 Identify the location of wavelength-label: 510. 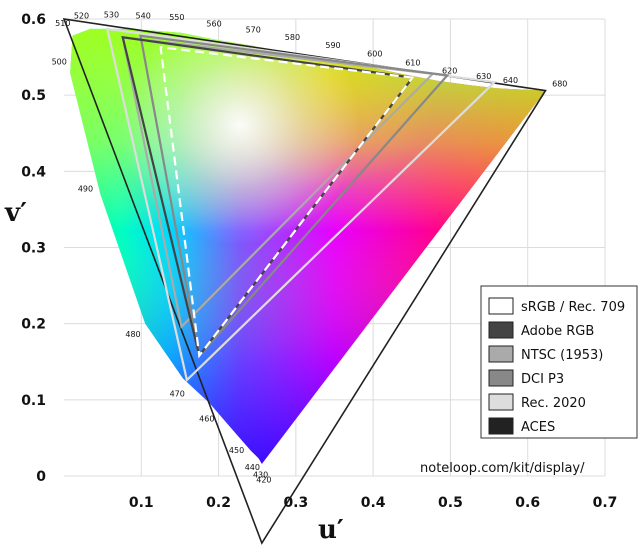
(62, 23).